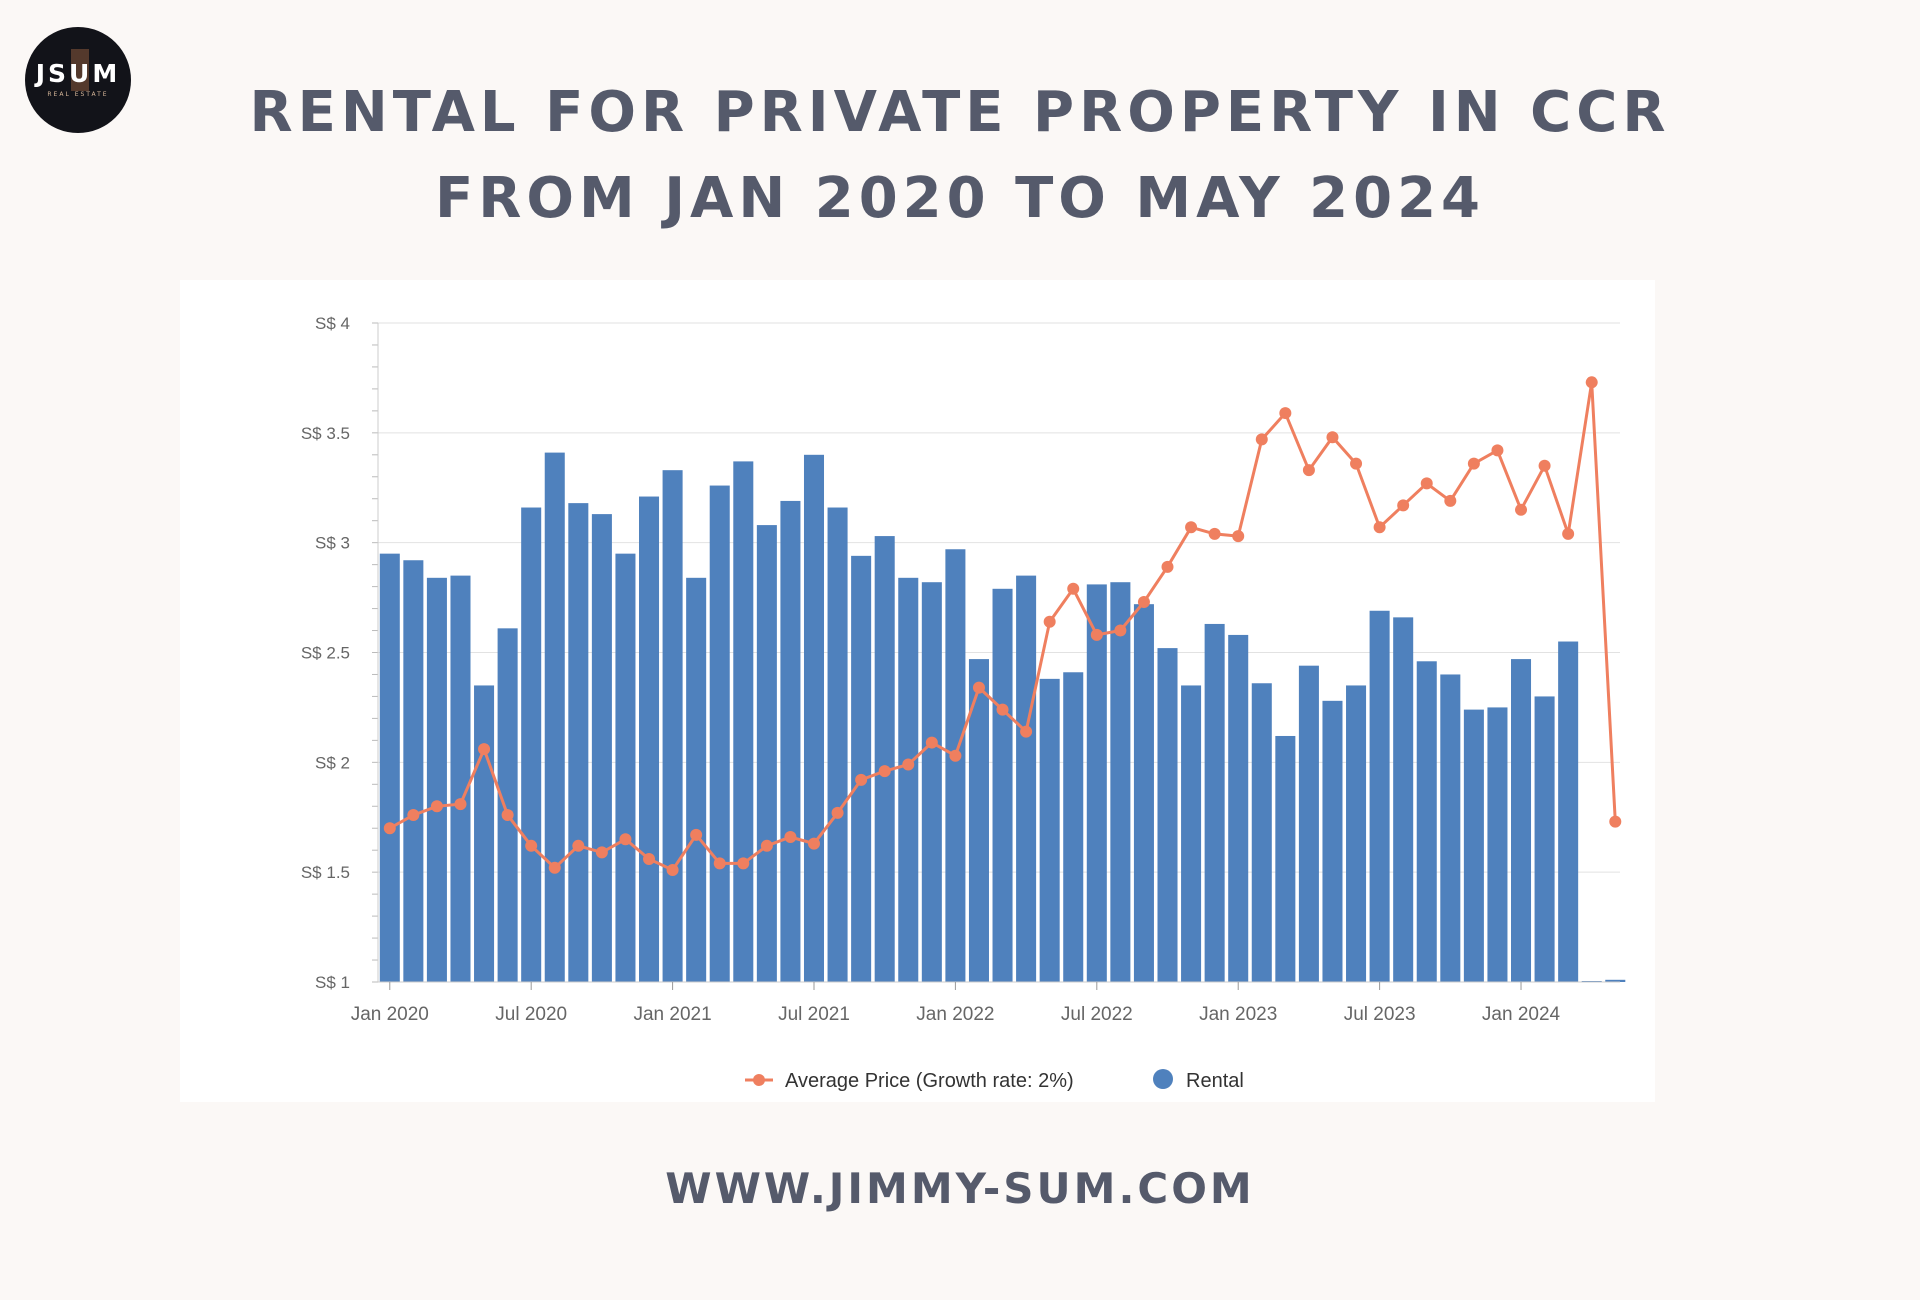 This screenshot has width=1920, height=1300. Describe the element at coordinates (672, 1014) in the screenshot. I see `x-tick-label: Jan 2021` at that location.